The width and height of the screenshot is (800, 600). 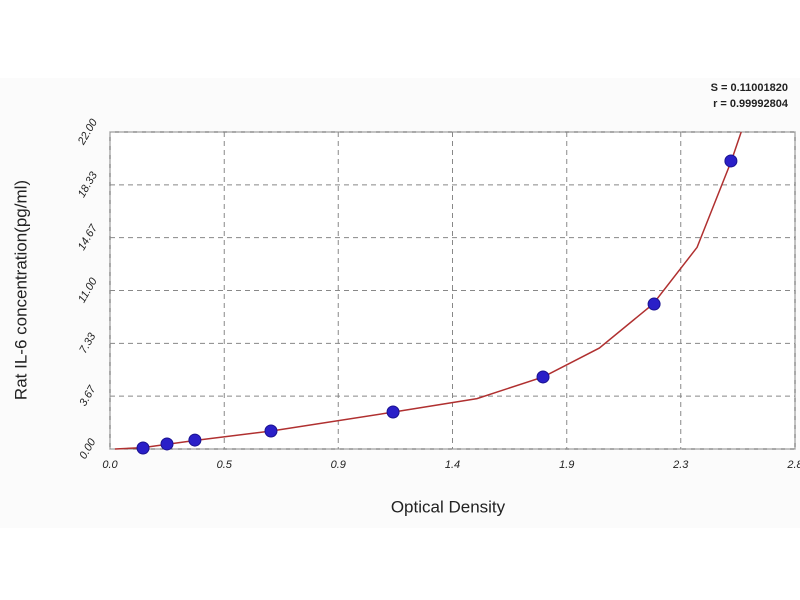 What do you see at coordinates (793, 465) in the screenshot?
I see `x-tick-label: 2.8` at bounding box center [793, 465].